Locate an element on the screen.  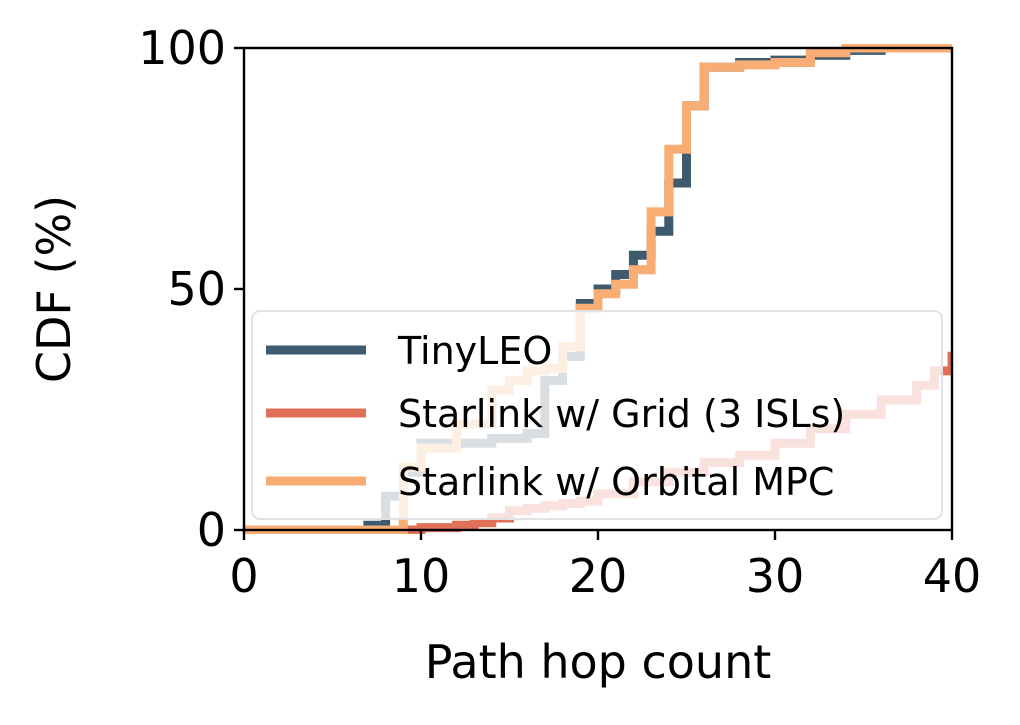
x-tick-label: 0 is located at coordinates (243, 576).